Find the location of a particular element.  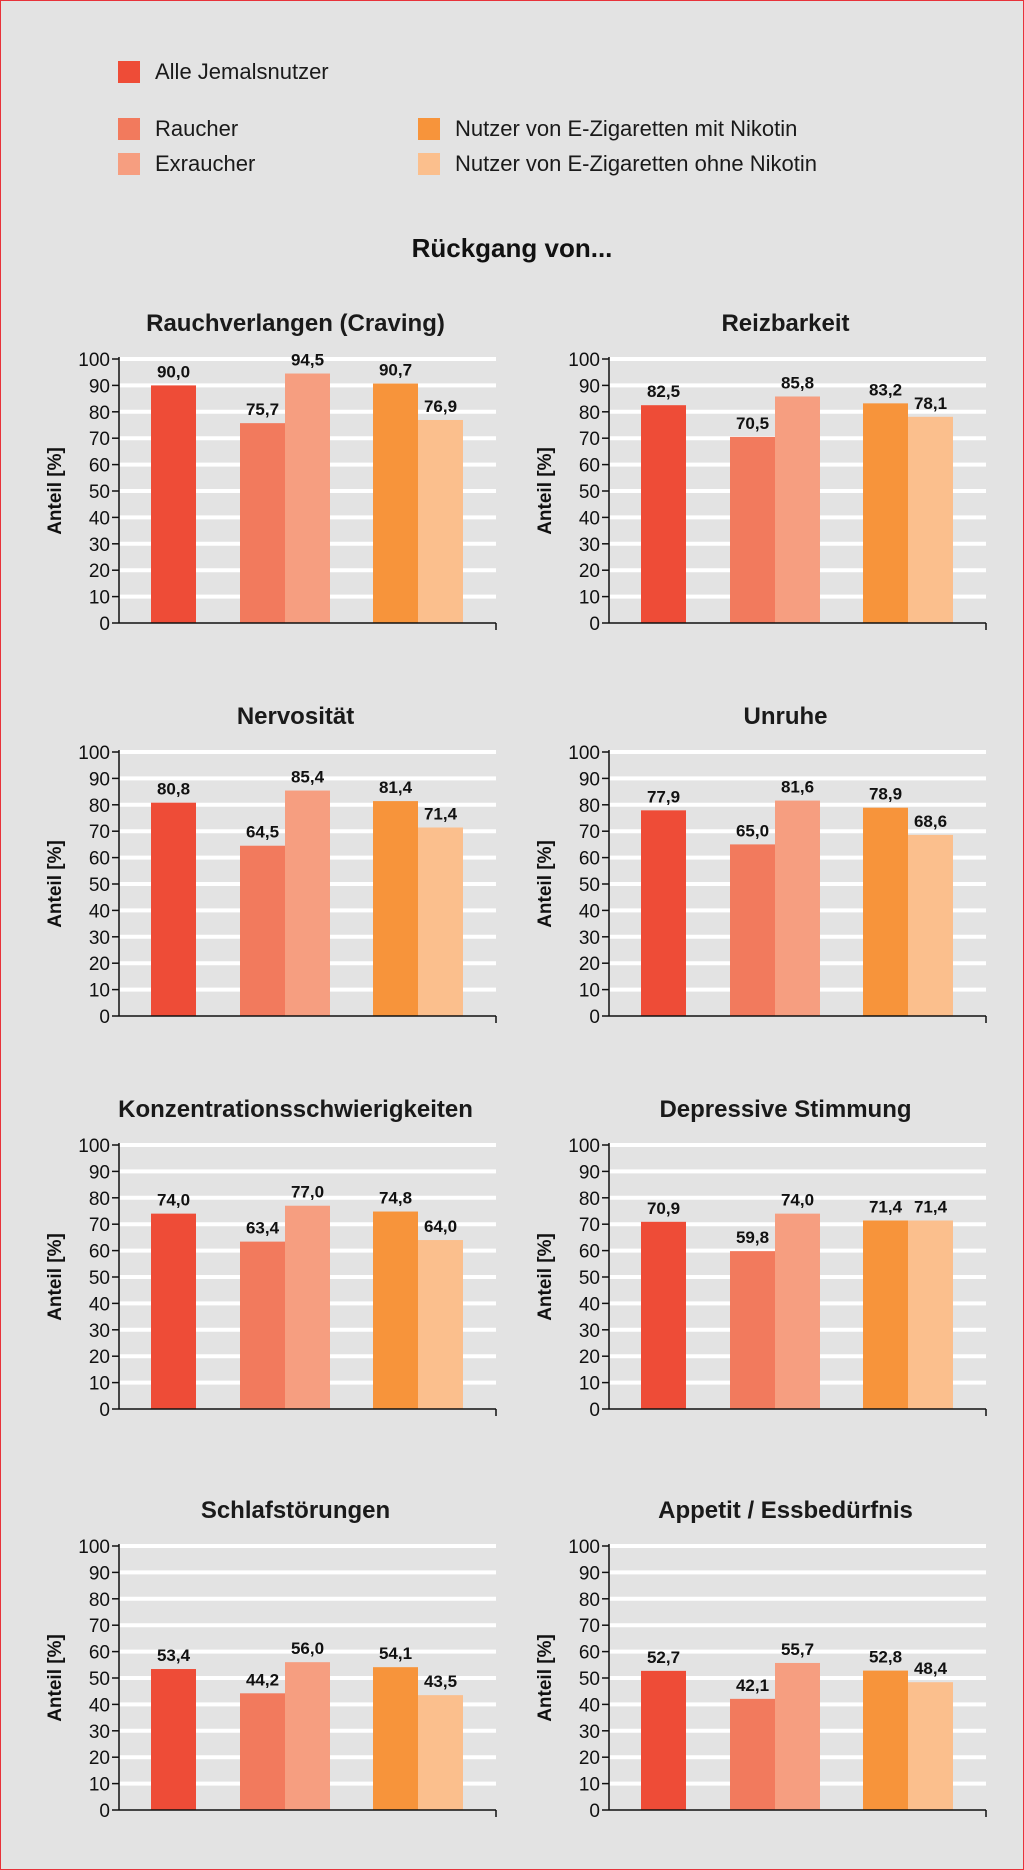

chart-title: Nervosität is located at coordinates (295, 716).